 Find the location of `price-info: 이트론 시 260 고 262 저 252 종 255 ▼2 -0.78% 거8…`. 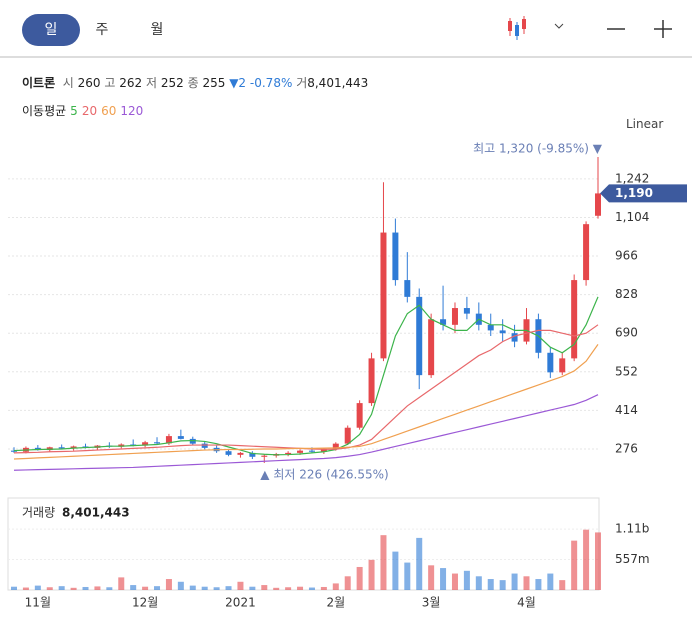

price-info: 이트론 시 260 고 262 저 252 종 255 ▼2 -0.78% 거8… is located at coordinates (195, 82).